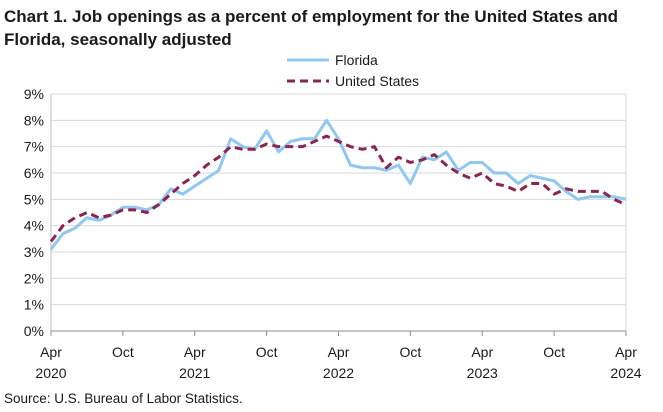 Image resolution: width=663 pixels, height=412 pixels. What do you see at coordinates (118, 39) in the screenshot?
I see `chart-title-line-2: Florida, seasonally adjusted` at bounding box center [118, 39].